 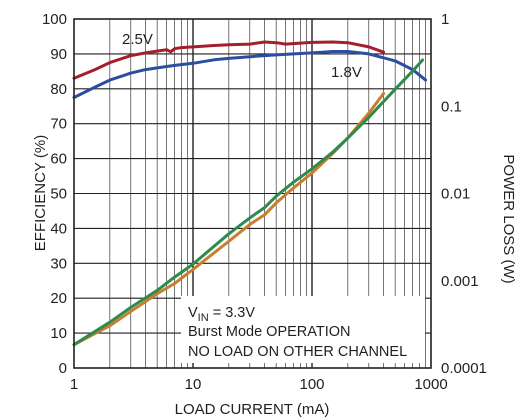 I want to click on x-tick-label: 1, so click(x=74, y=384).